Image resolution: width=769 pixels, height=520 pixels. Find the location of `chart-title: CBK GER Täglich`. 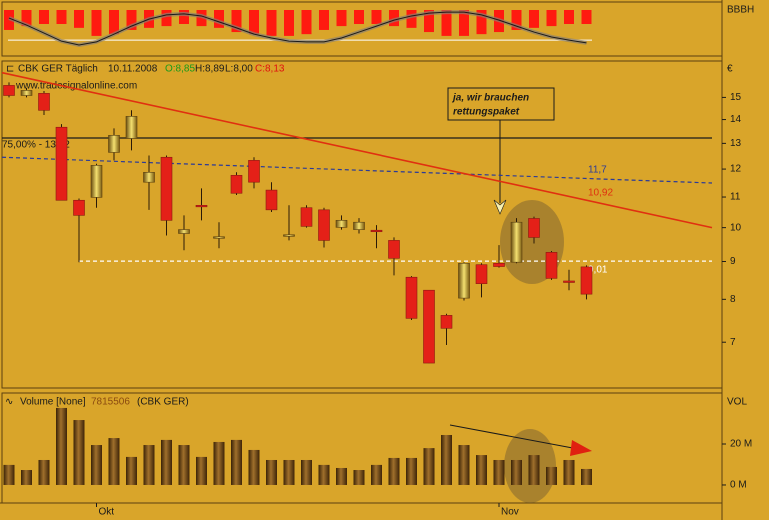

chart-title: CBK GER Täglich is located at coordinates (58, 69).